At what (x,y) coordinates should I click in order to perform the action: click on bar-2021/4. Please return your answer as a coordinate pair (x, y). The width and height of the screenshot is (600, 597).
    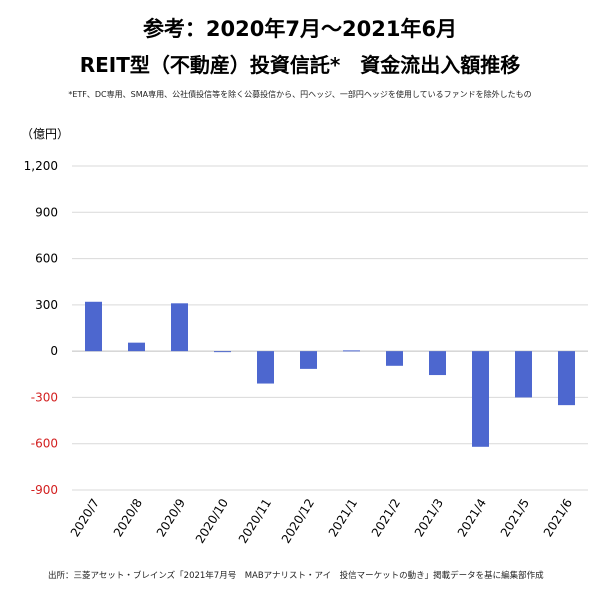
    Looking at the image, I should click on (480, 399).